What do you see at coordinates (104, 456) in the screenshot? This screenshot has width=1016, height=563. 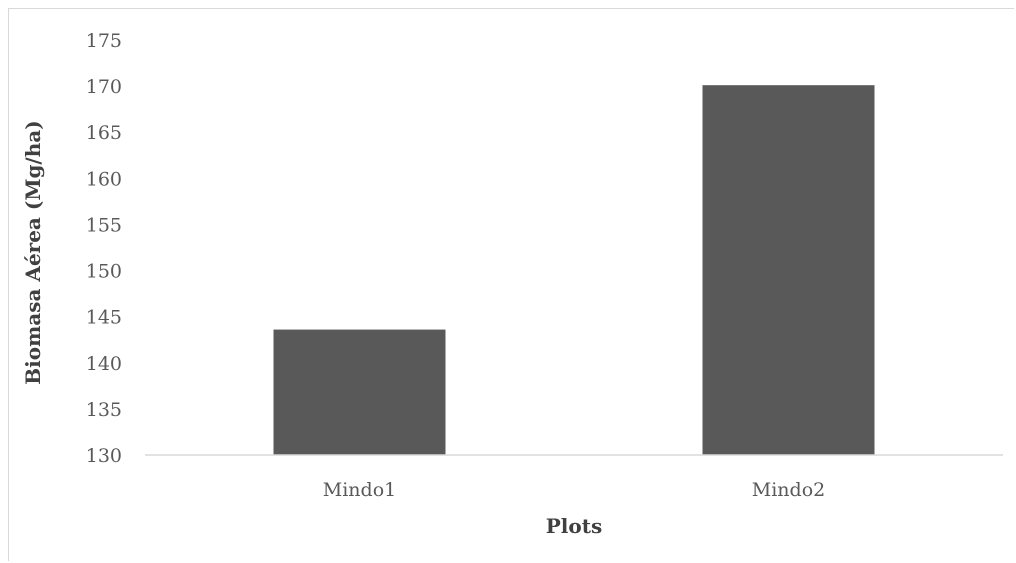 I see `y-tick-label: 130` at bounding box center [104, 456].